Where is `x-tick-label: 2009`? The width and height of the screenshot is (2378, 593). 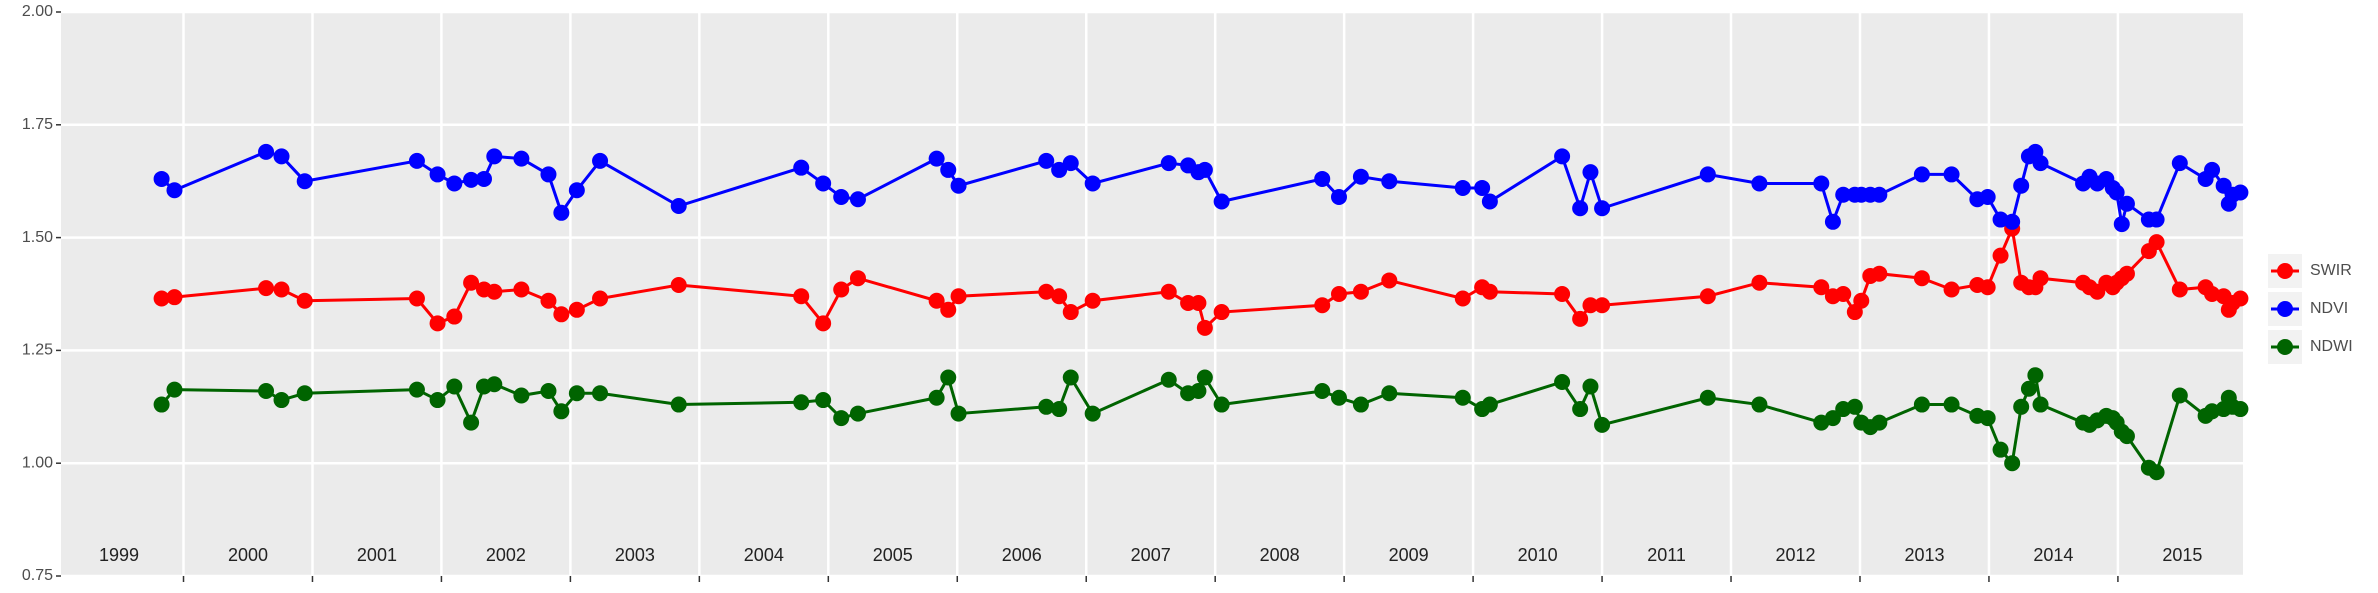
x-tick-label: 2009 is located at coordinates (1409, 555).